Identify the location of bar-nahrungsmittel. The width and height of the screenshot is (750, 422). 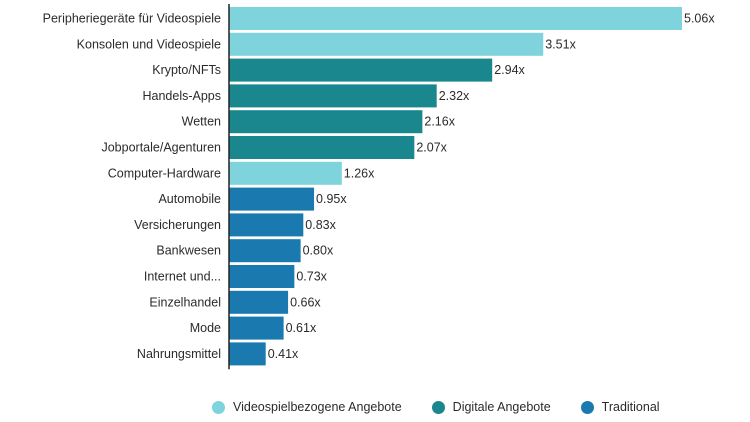
(247, 354).